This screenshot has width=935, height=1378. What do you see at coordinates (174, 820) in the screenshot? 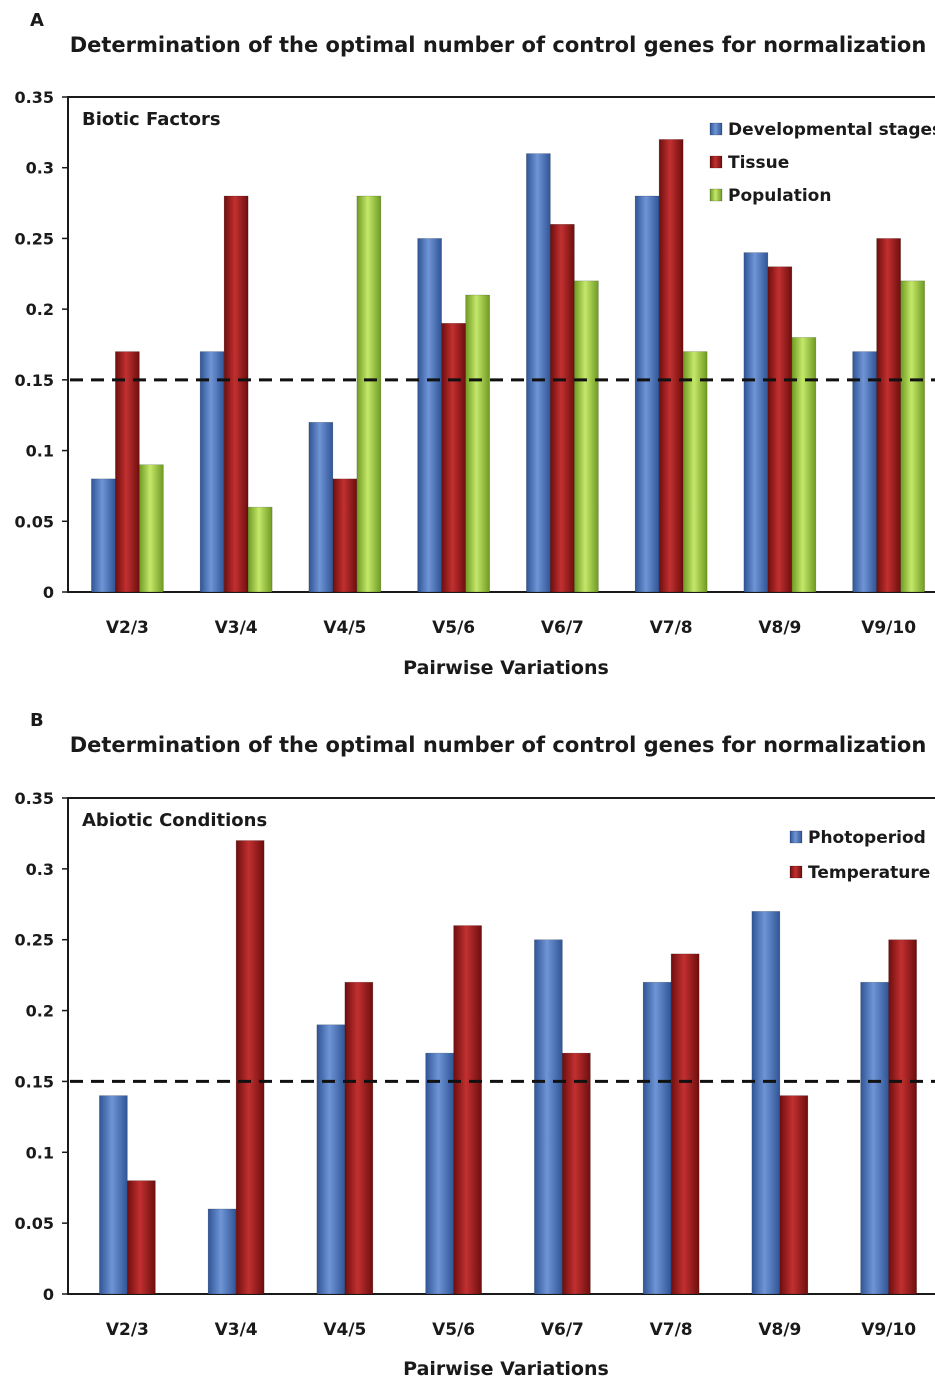
I see `chart-subtitle: Abiotic Conditions` at bounding box center [174, 820].